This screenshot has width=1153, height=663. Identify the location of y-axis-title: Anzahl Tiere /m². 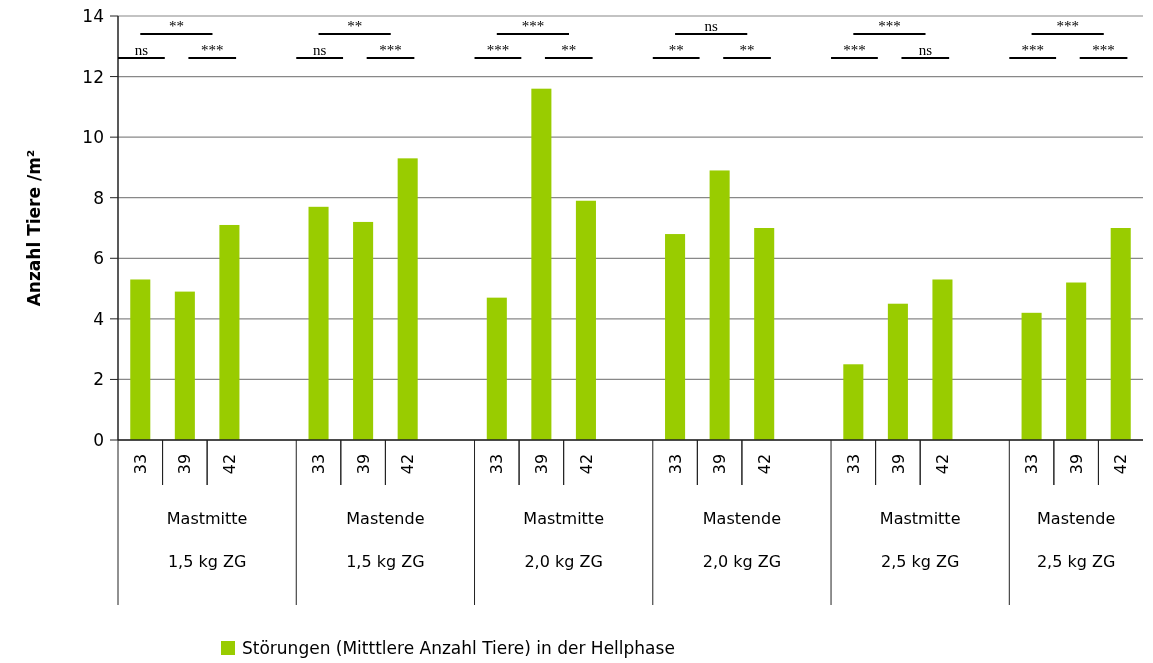
(34, 228).